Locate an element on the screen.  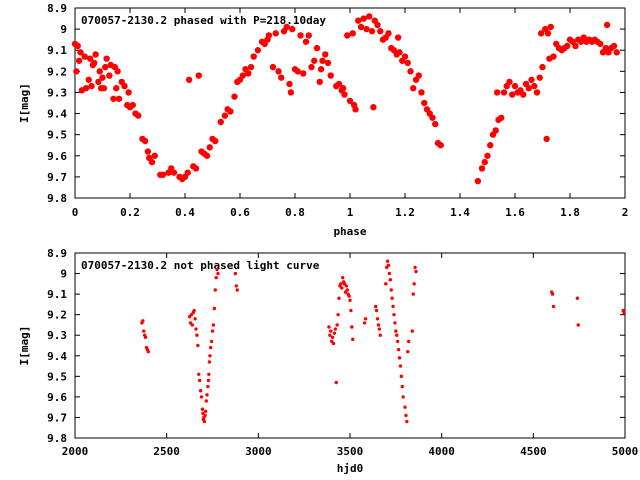
x-tick-label: 0.6 is located at coordinates (240, 212).